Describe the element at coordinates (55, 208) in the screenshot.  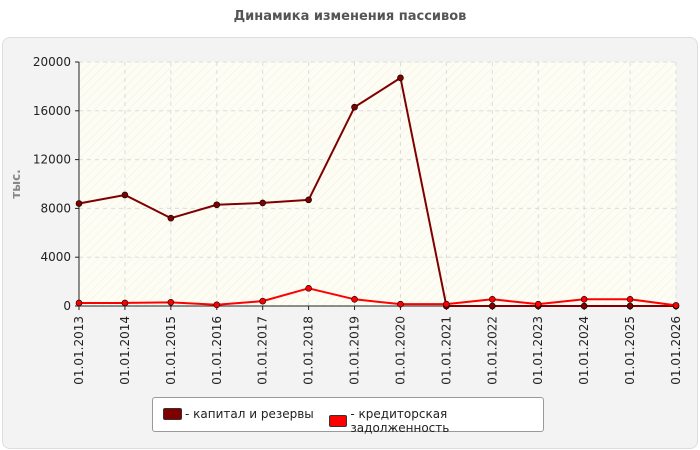
I see `y-tick-label: 8000` at that location.